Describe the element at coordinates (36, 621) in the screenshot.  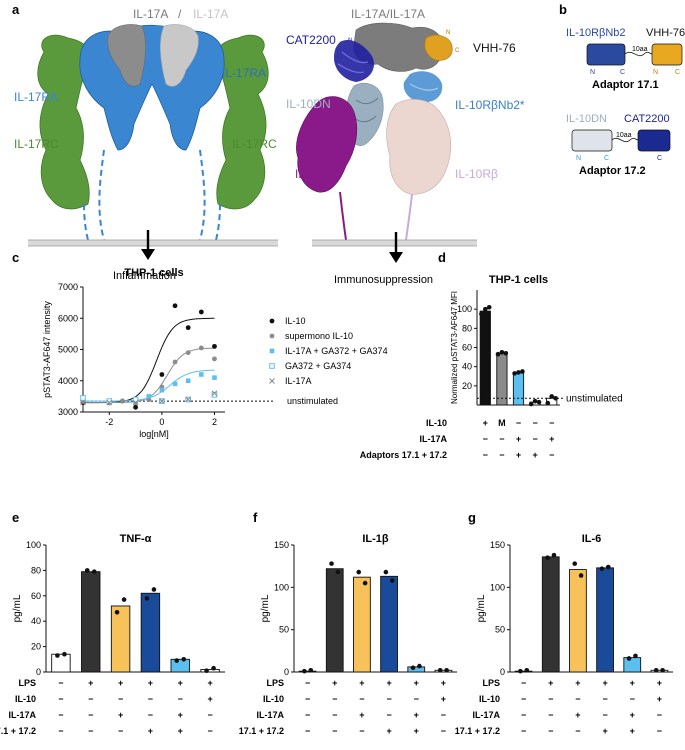
I see `chart-e-ytick-label-2: 40` at that location.